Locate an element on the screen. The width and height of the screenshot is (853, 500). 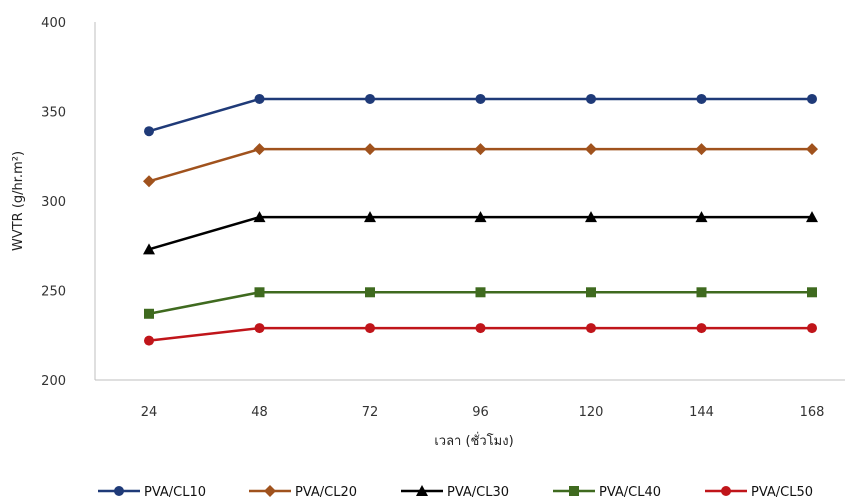
legend-item: PVA/CL50 is located at coordinates (759, 492).